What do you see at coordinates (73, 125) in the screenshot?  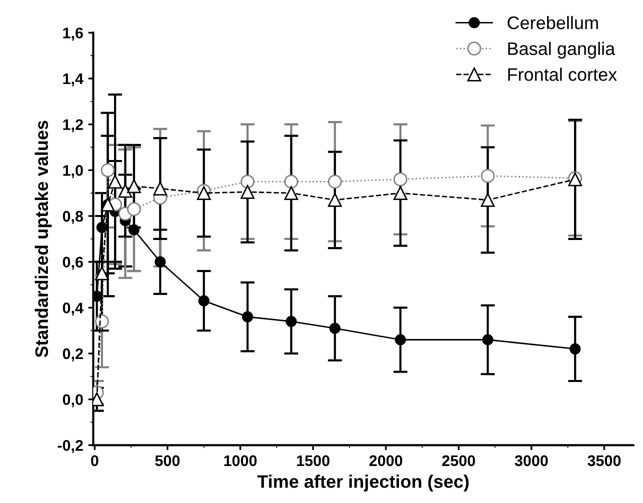 I see `y-tick-label: 1,2` at bounding box center [73, 125].